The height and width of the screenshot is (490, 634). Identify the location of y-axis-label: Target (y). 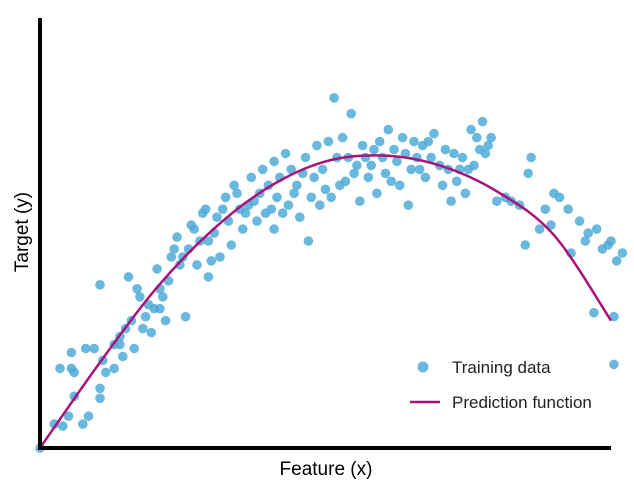
(22, 232).